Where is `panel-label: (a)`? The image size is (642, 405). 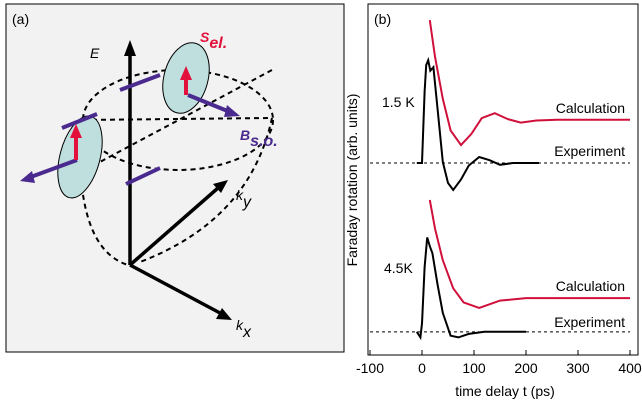
panel-label: (a) is located at coordinates (20, 19).